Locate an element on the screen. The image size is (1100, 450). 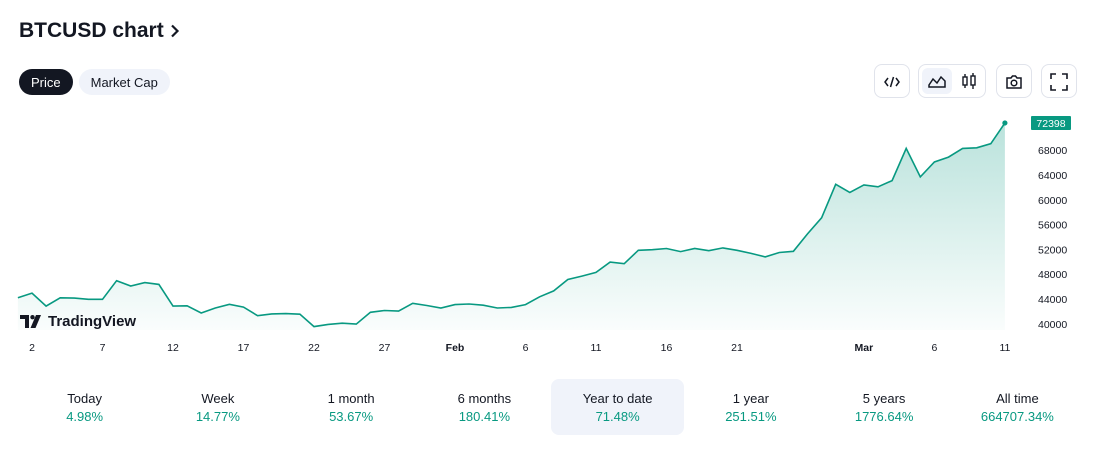
y-axis: 68000 64000 60000 56000 52000 48000 44000 40000 is located at coordinates (1052, 238).